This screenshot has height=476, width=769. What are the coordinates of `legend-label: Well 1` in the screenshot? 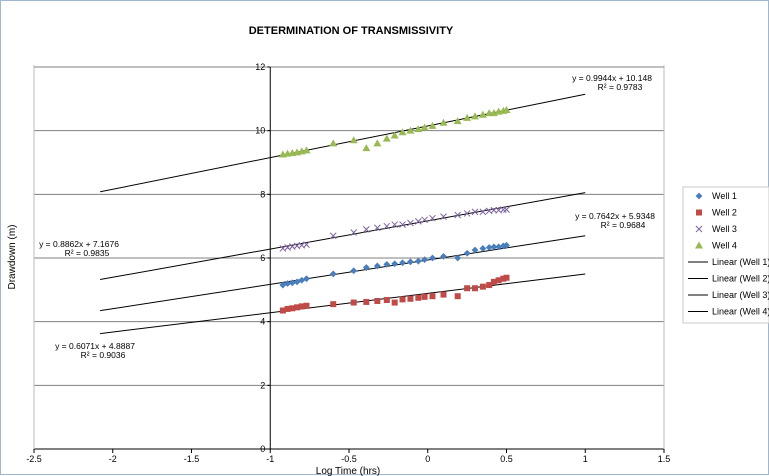 It's located at (724, 196).